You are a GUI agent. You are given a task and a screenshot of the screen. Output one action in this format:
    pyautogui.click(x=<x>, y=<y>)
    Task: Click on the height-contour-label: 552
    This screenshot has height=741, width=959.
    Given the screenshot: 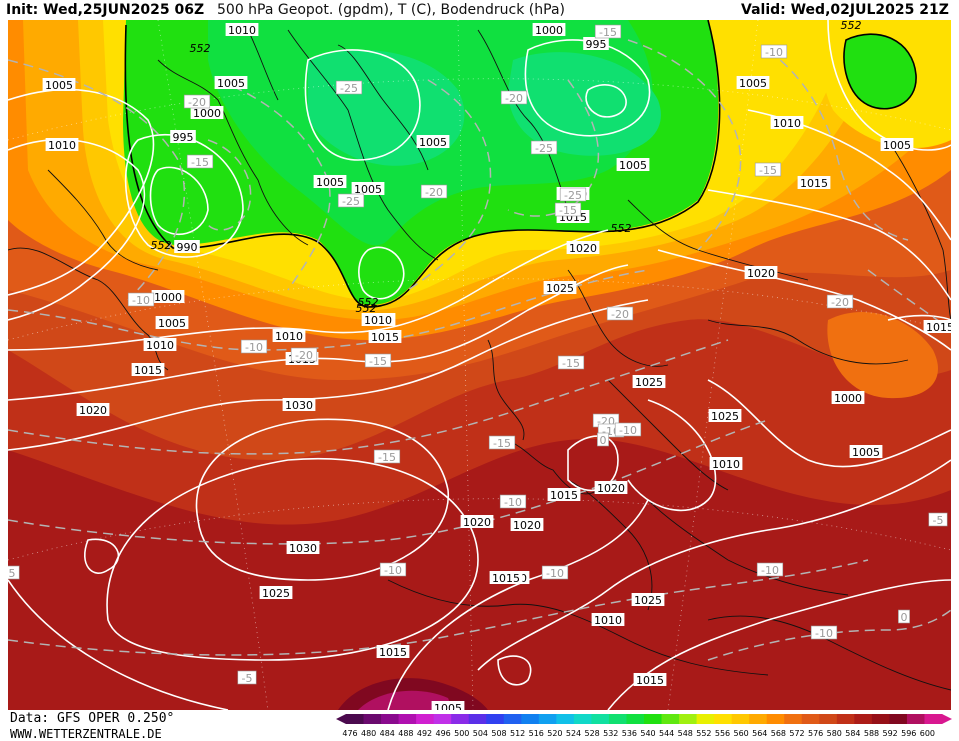 What is the action you would take?
    pyautogui.click(x=851, y=26)
    